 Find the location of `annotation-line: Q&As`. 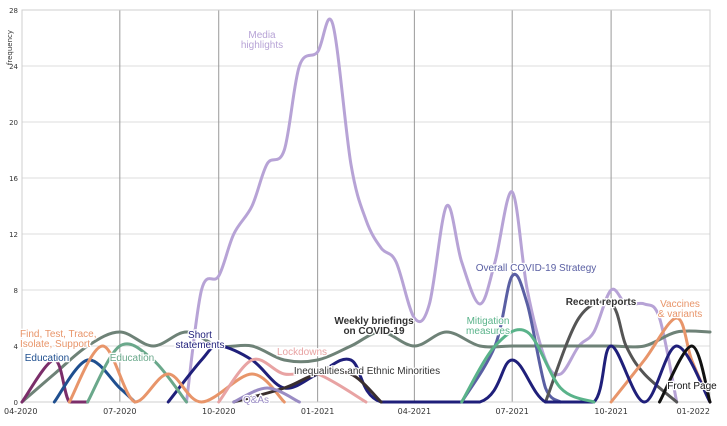

annotation-line: Q&As is located at coordinates (256, 400).